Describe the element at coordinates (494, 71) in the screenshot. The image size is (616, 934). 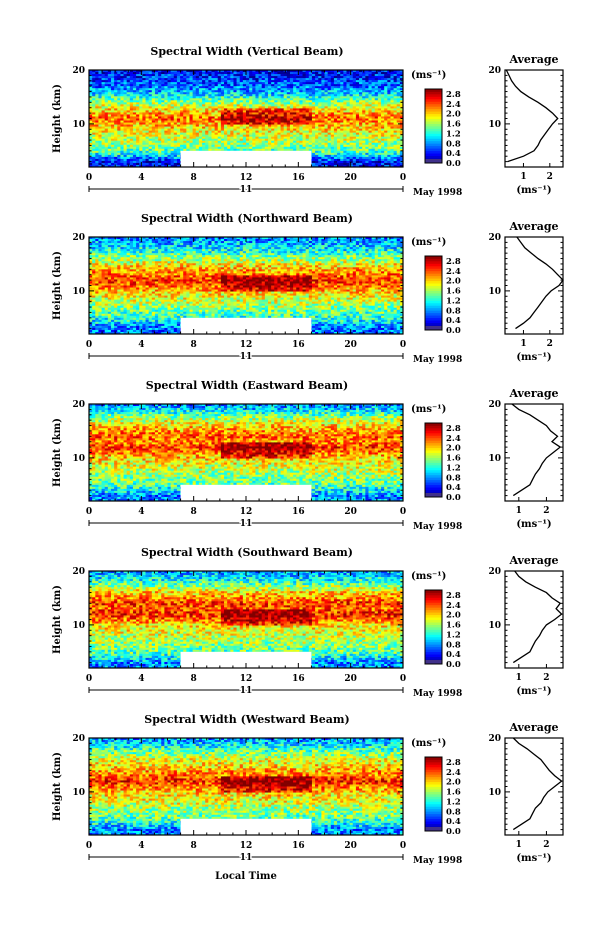
I see `profile-y-tick-label: 20` at that location.